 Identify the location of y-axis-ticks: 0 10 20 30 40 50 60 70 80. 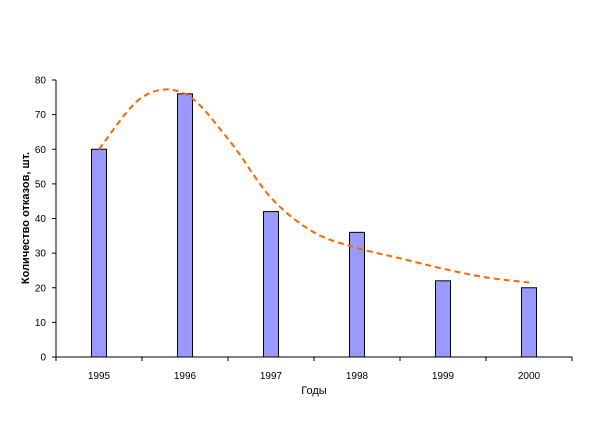
(45, 220).